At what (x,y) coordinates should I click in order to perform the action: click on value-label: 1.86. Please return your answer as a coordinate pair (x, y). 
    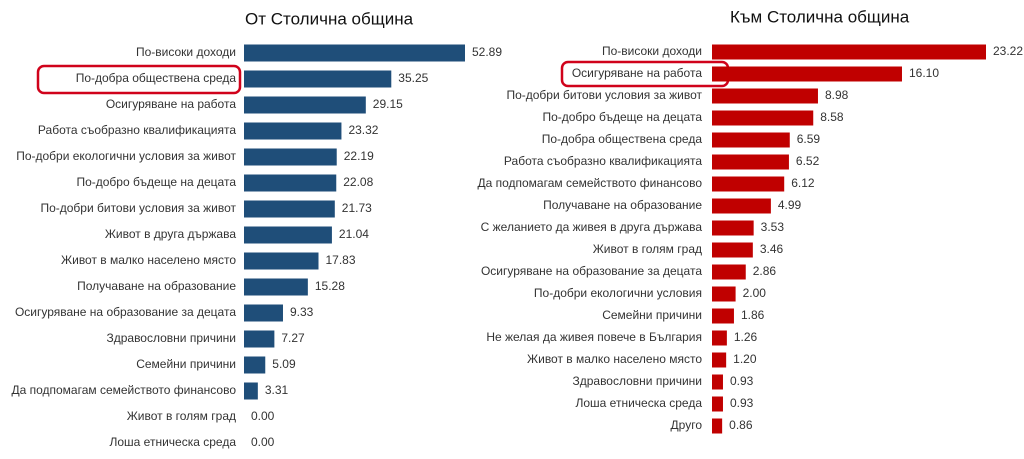
    Looking at the image, I should click on (753, 315).